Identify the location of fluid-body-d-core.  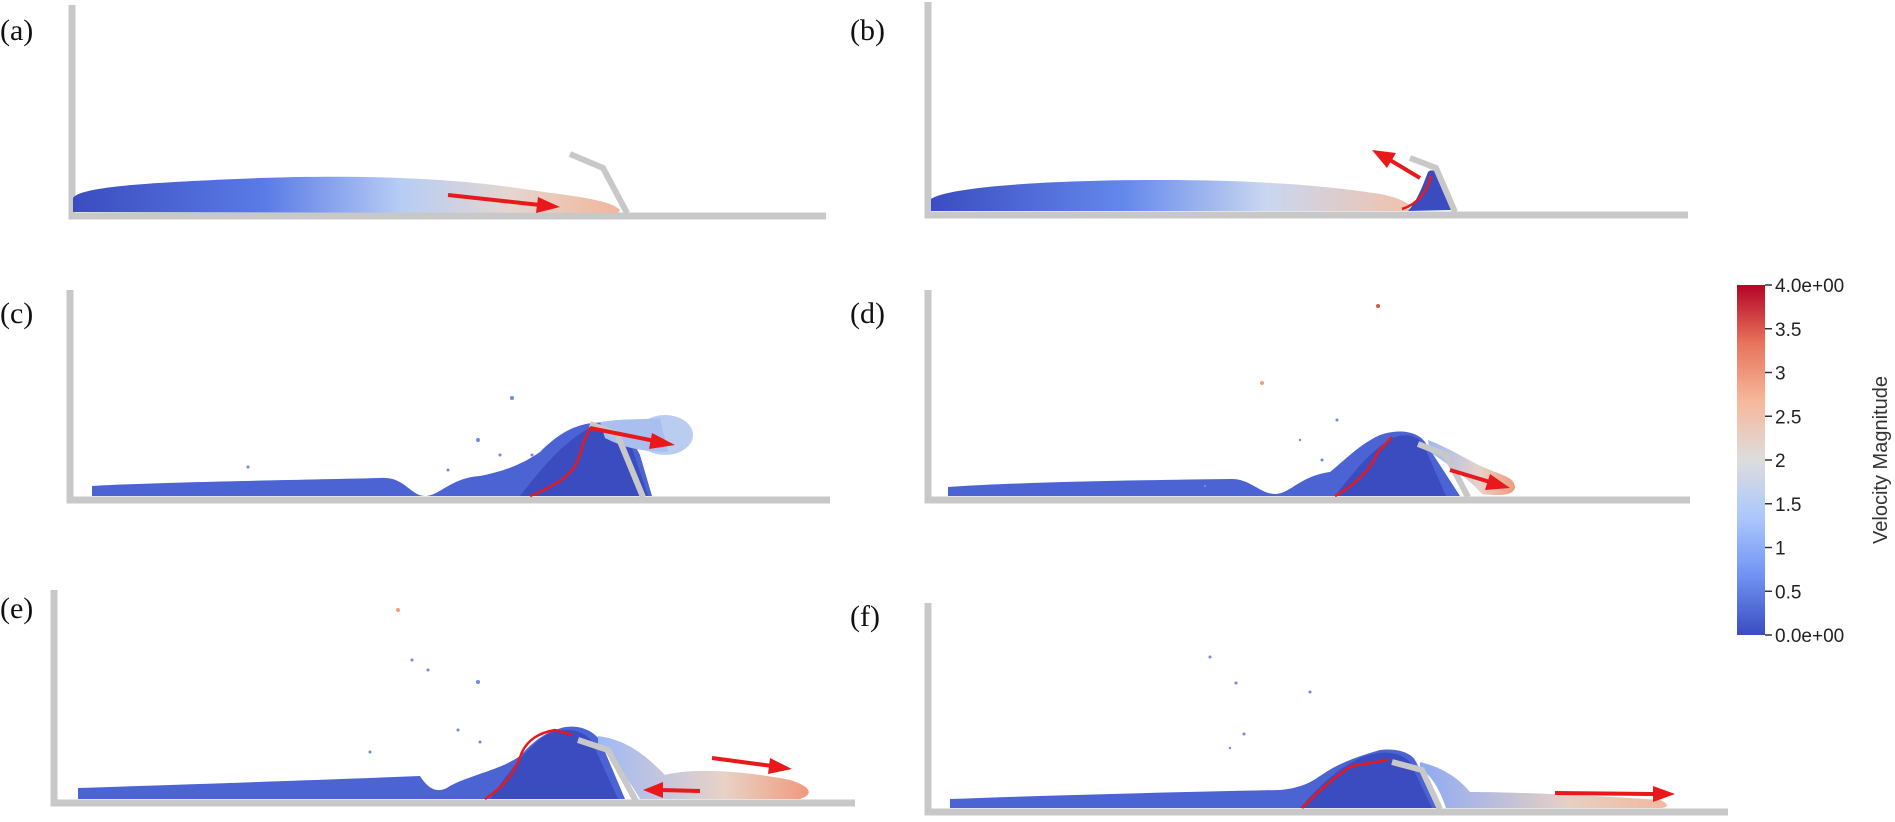
(1390, 465).